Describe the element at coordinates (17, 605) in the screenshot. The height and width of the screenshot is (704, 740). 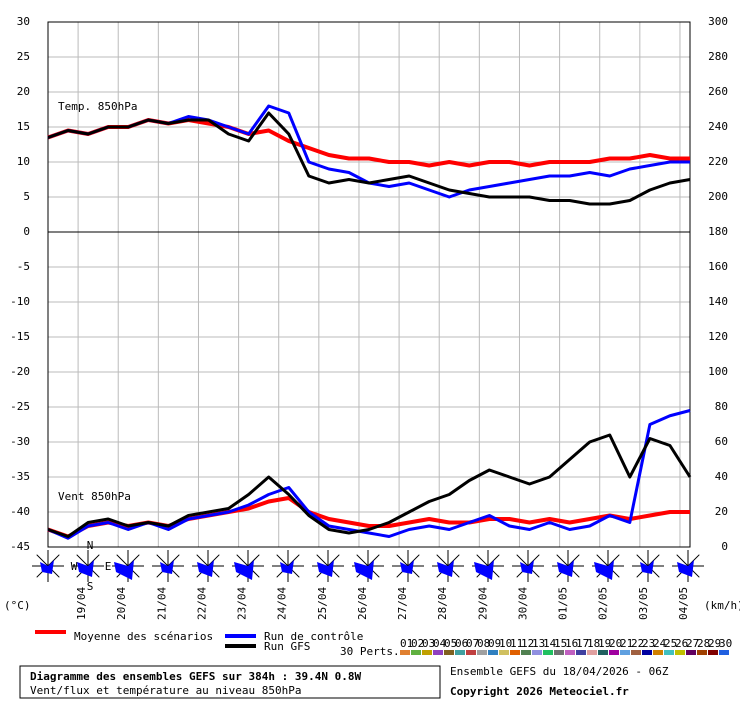
I see `unit-left: (°C)` at that location.